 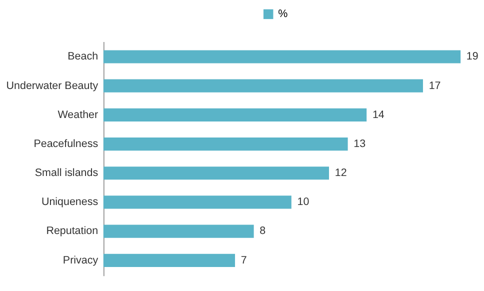 What do you see at coordinates (303, 202) in the screenshot?
I see `data-label: 10` at bounding box center [303, 202].